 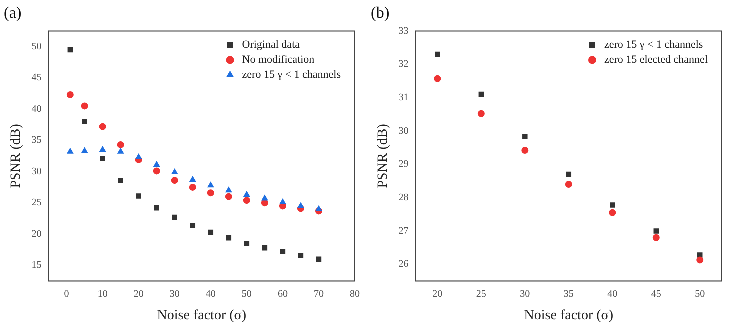 I want to click on y-tick-label: 26, so click(x=403, y=264).